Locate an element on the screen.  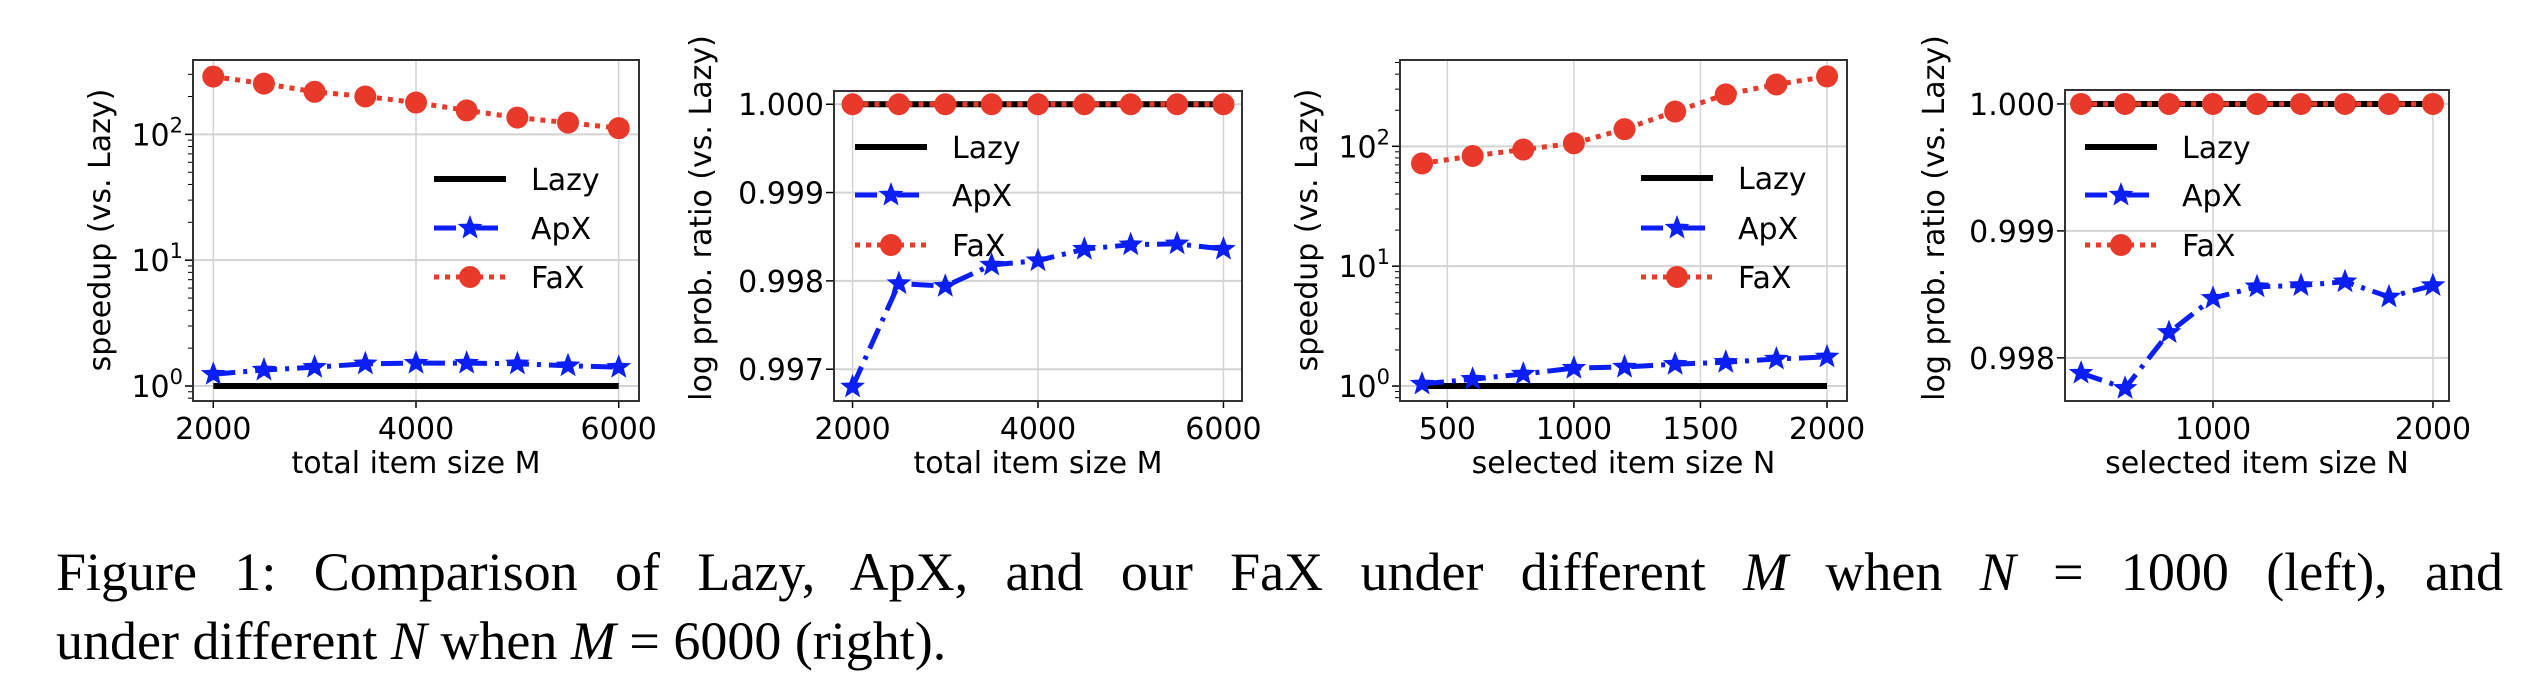
series-line-fax is located at coordinates (1624, 119).